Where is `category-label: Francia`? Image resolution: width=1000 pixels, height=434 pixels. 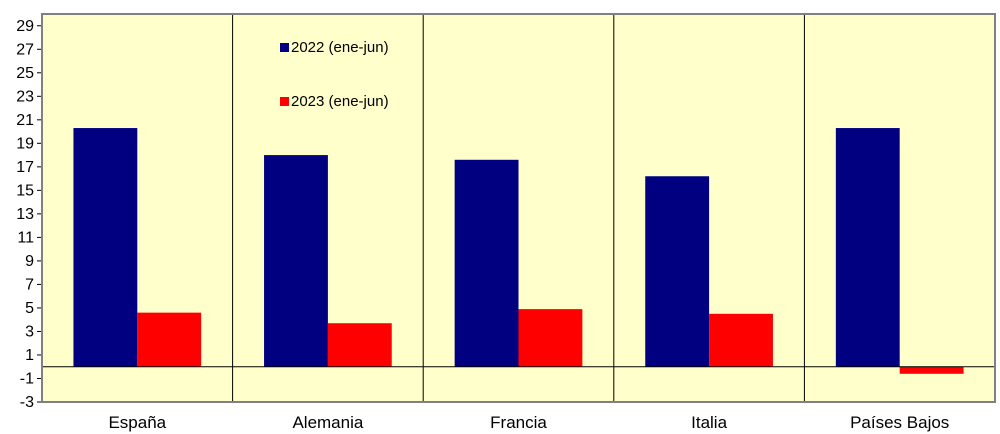
category-label: Francia is located at coordinates (518, 422).